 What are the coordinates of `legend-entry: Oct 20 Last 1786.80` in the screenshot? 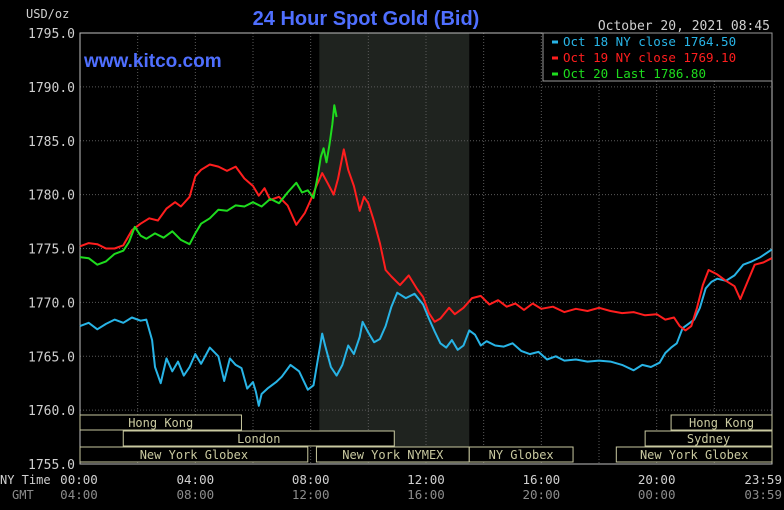 It's located at (634, 73).